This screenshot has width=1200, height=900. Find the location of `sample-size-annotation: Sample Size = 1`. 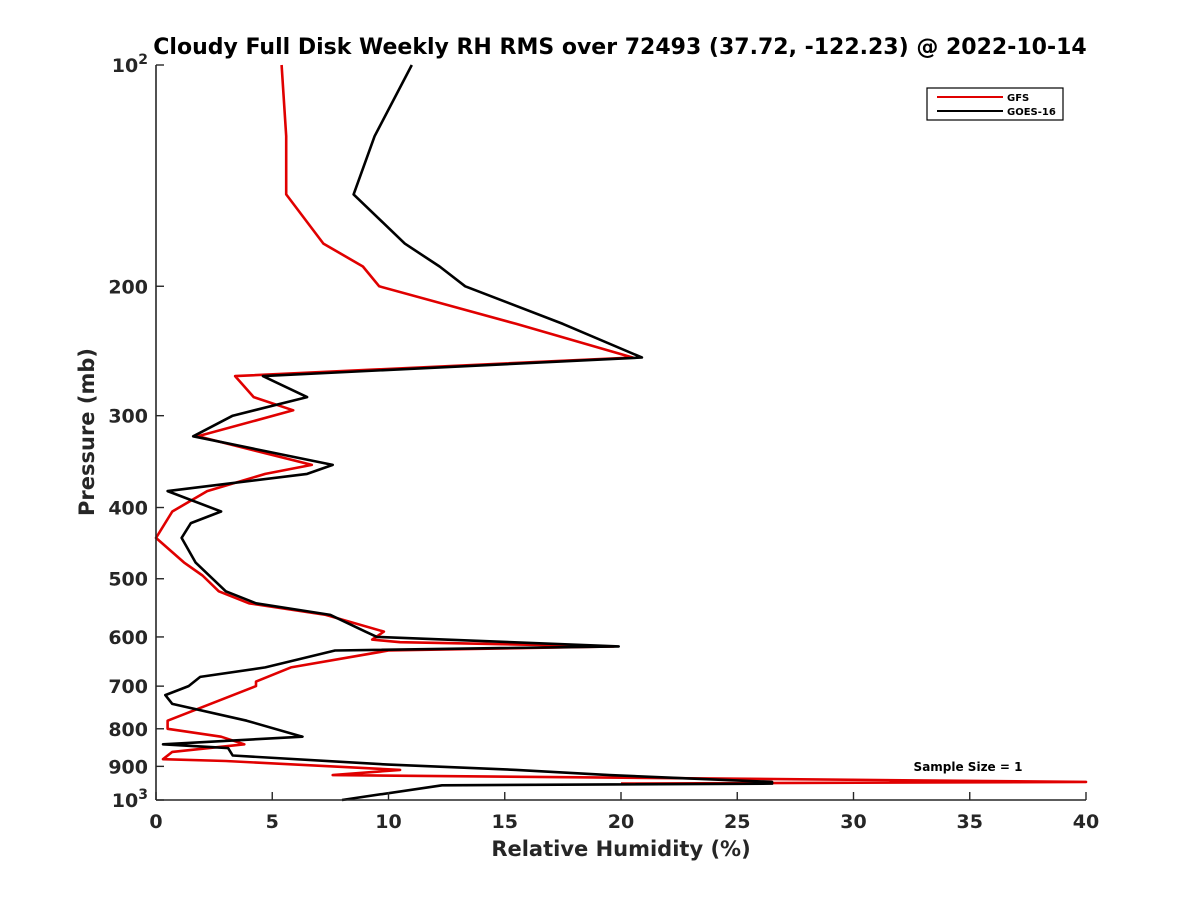

sample-size-annotation: Sample Size = 1 is located at coordinates (968, 767).